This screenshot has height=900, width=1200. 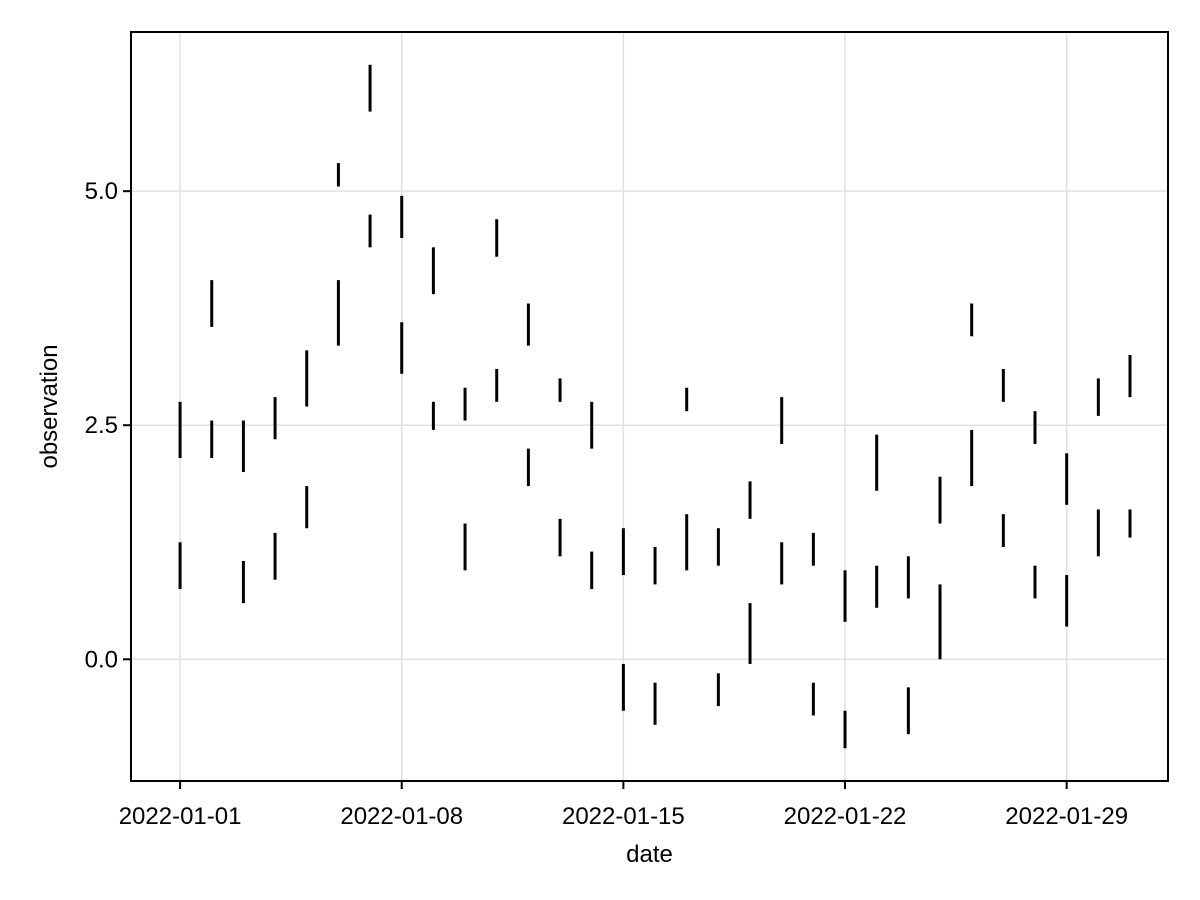 What do you see at coordinates (49, 406) in the screenshot?
I see `y-axis-label: observation` at bounding box center [49, 406].